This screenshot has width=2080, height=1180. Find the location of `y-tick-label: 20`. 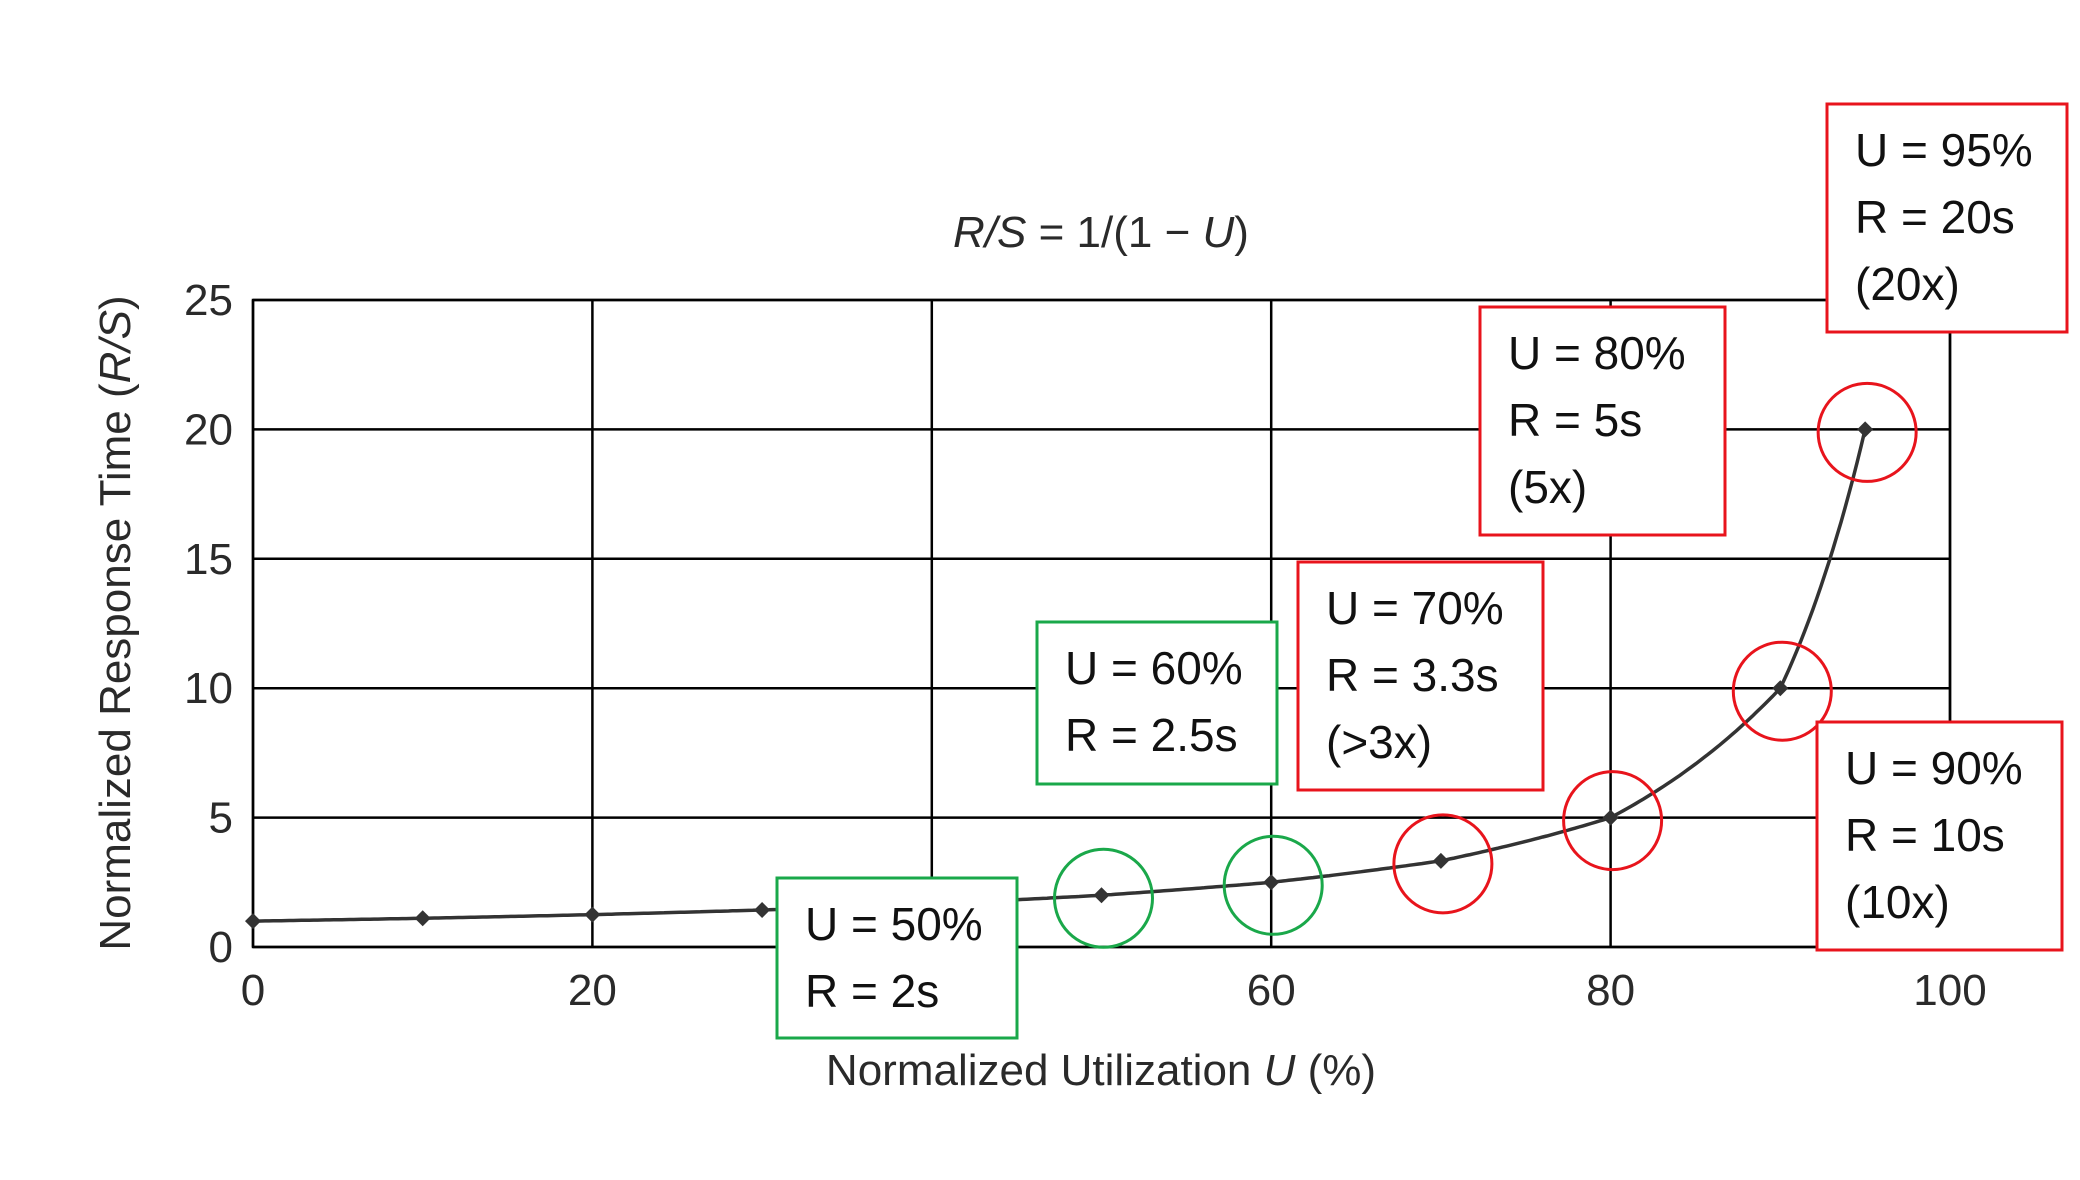

y-tick-label: 20 is located at coordinates (208, 429).